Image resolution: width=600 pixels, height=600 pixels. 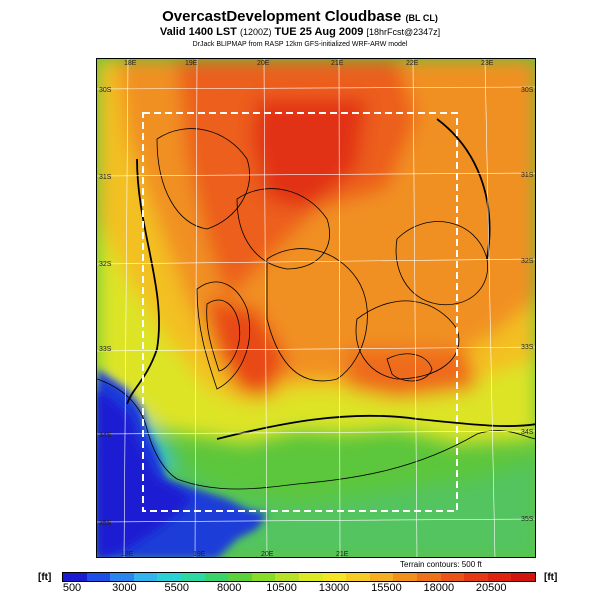 I want to click on colorbar-tick-label: 500, so click(x=72, y=588).